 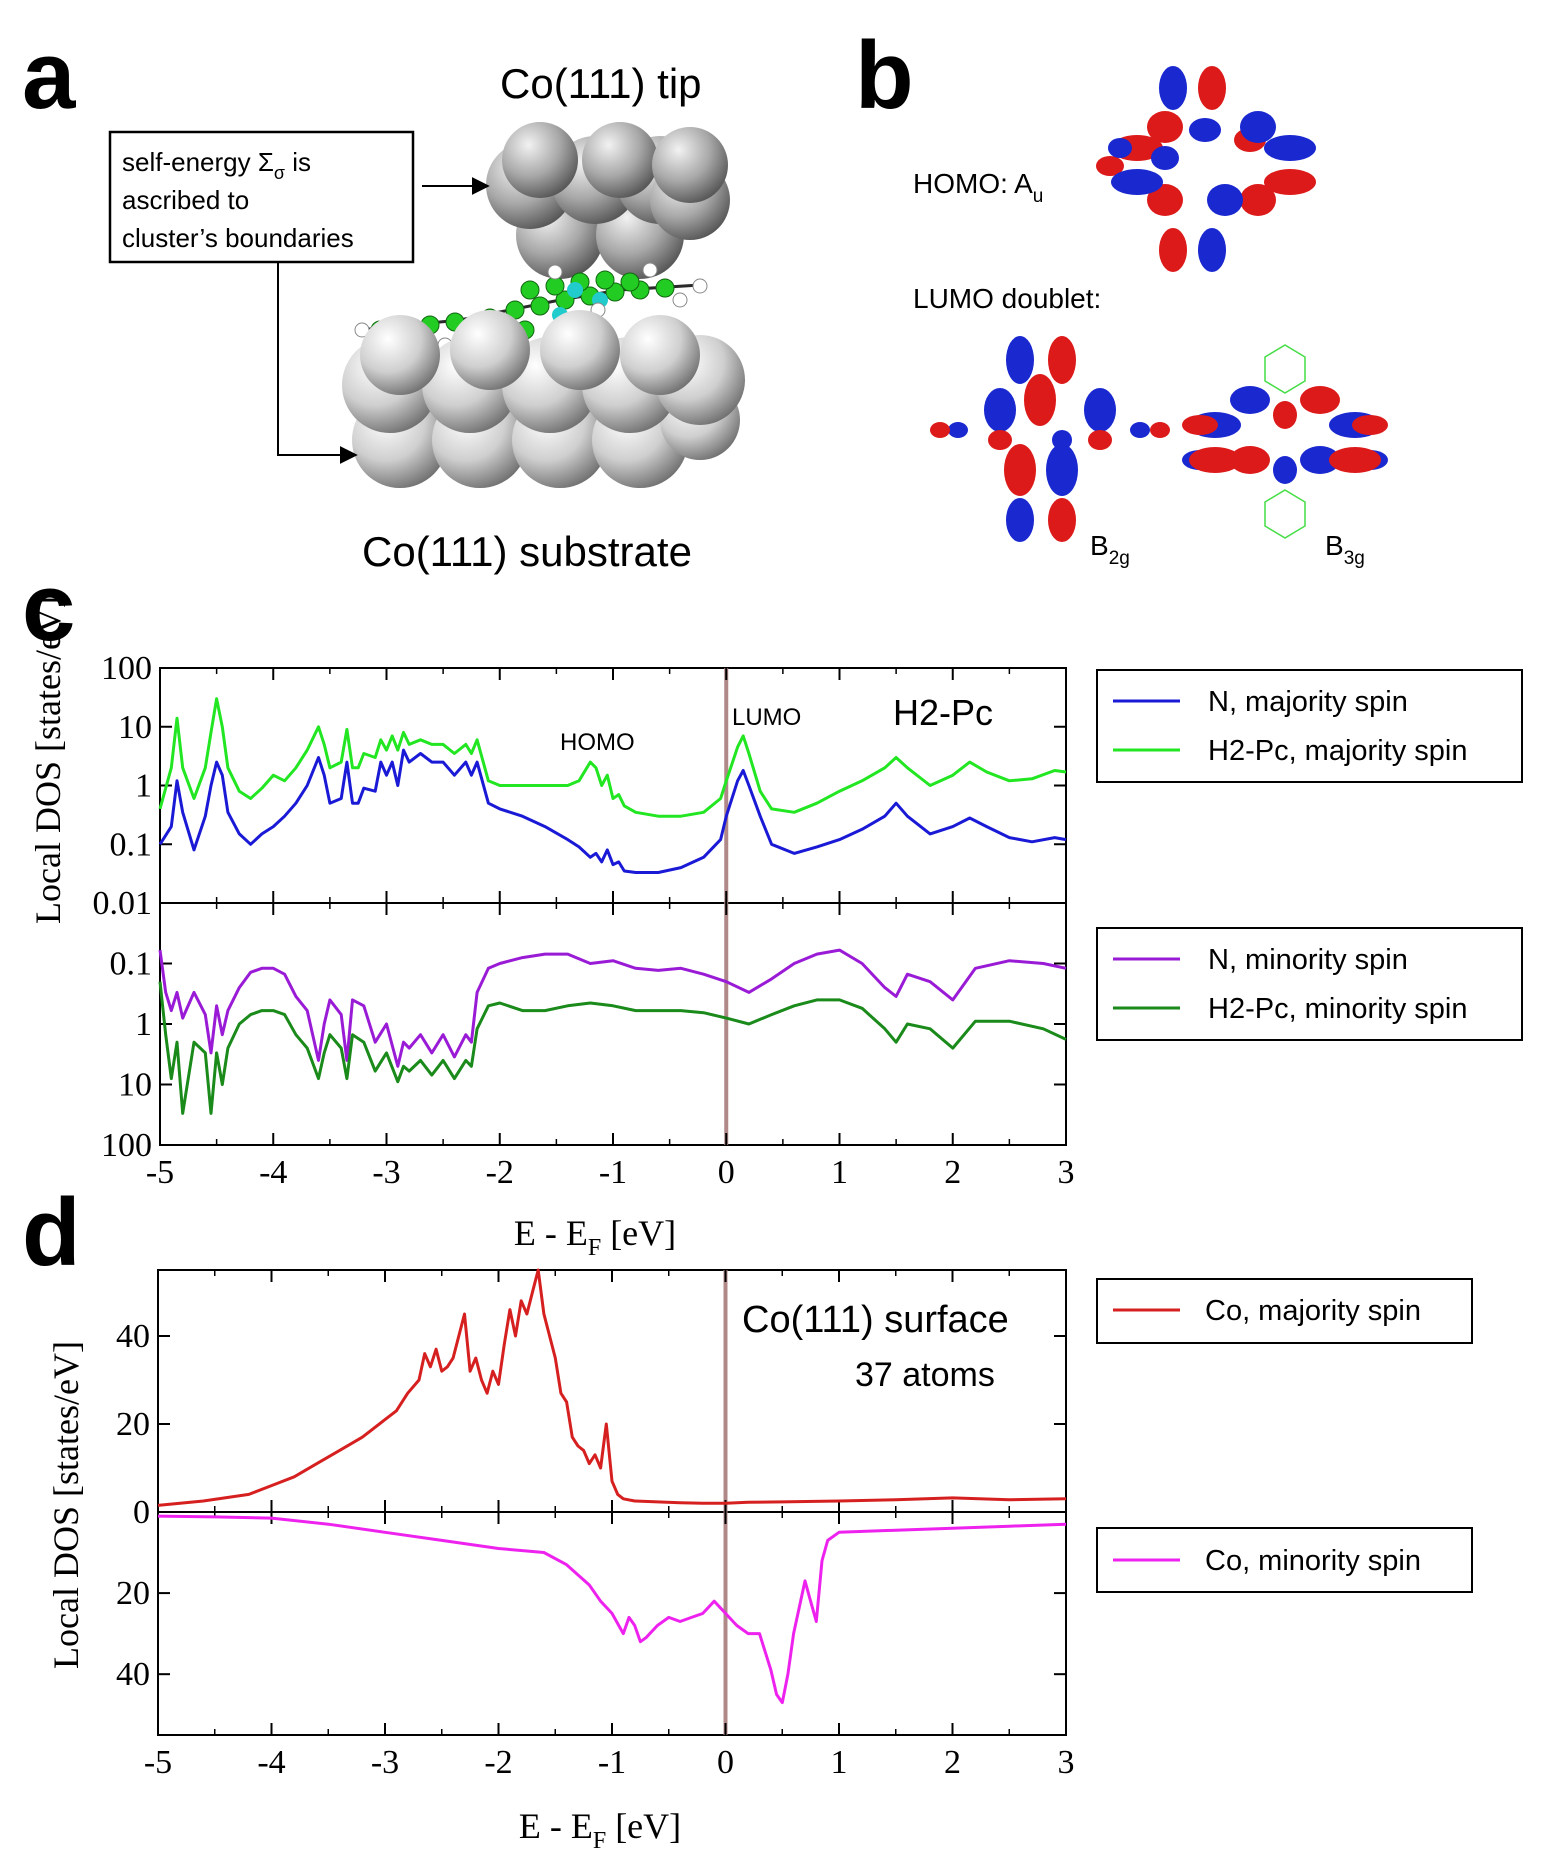 What do you see at coordinates (123, 903) in the screenshot?
I see `y-tick-label: 0.01` at bounding box center [123, 903].